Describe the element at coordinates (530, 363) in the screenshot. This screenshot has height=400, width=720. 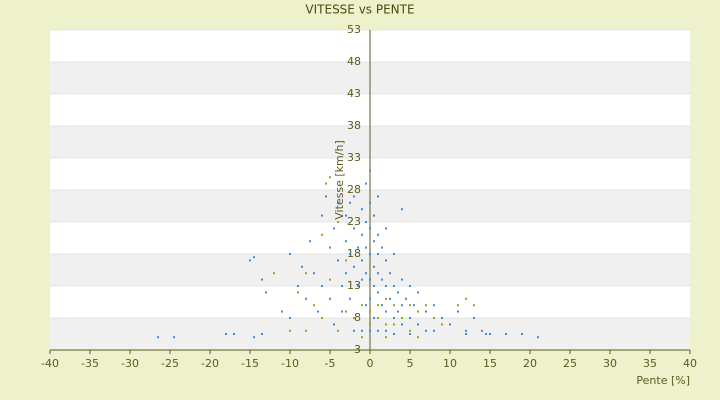
I see `x-tick-label: 20` at that location.